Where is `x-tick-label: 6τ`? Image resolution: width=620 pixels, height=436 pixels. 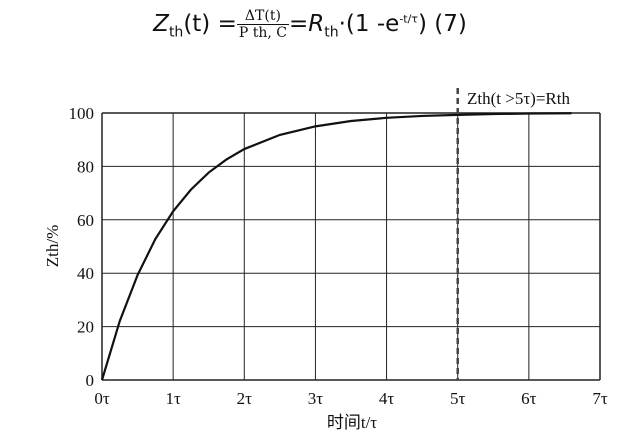 x-tick-label: 6τ is located at coordinates (529, 398).